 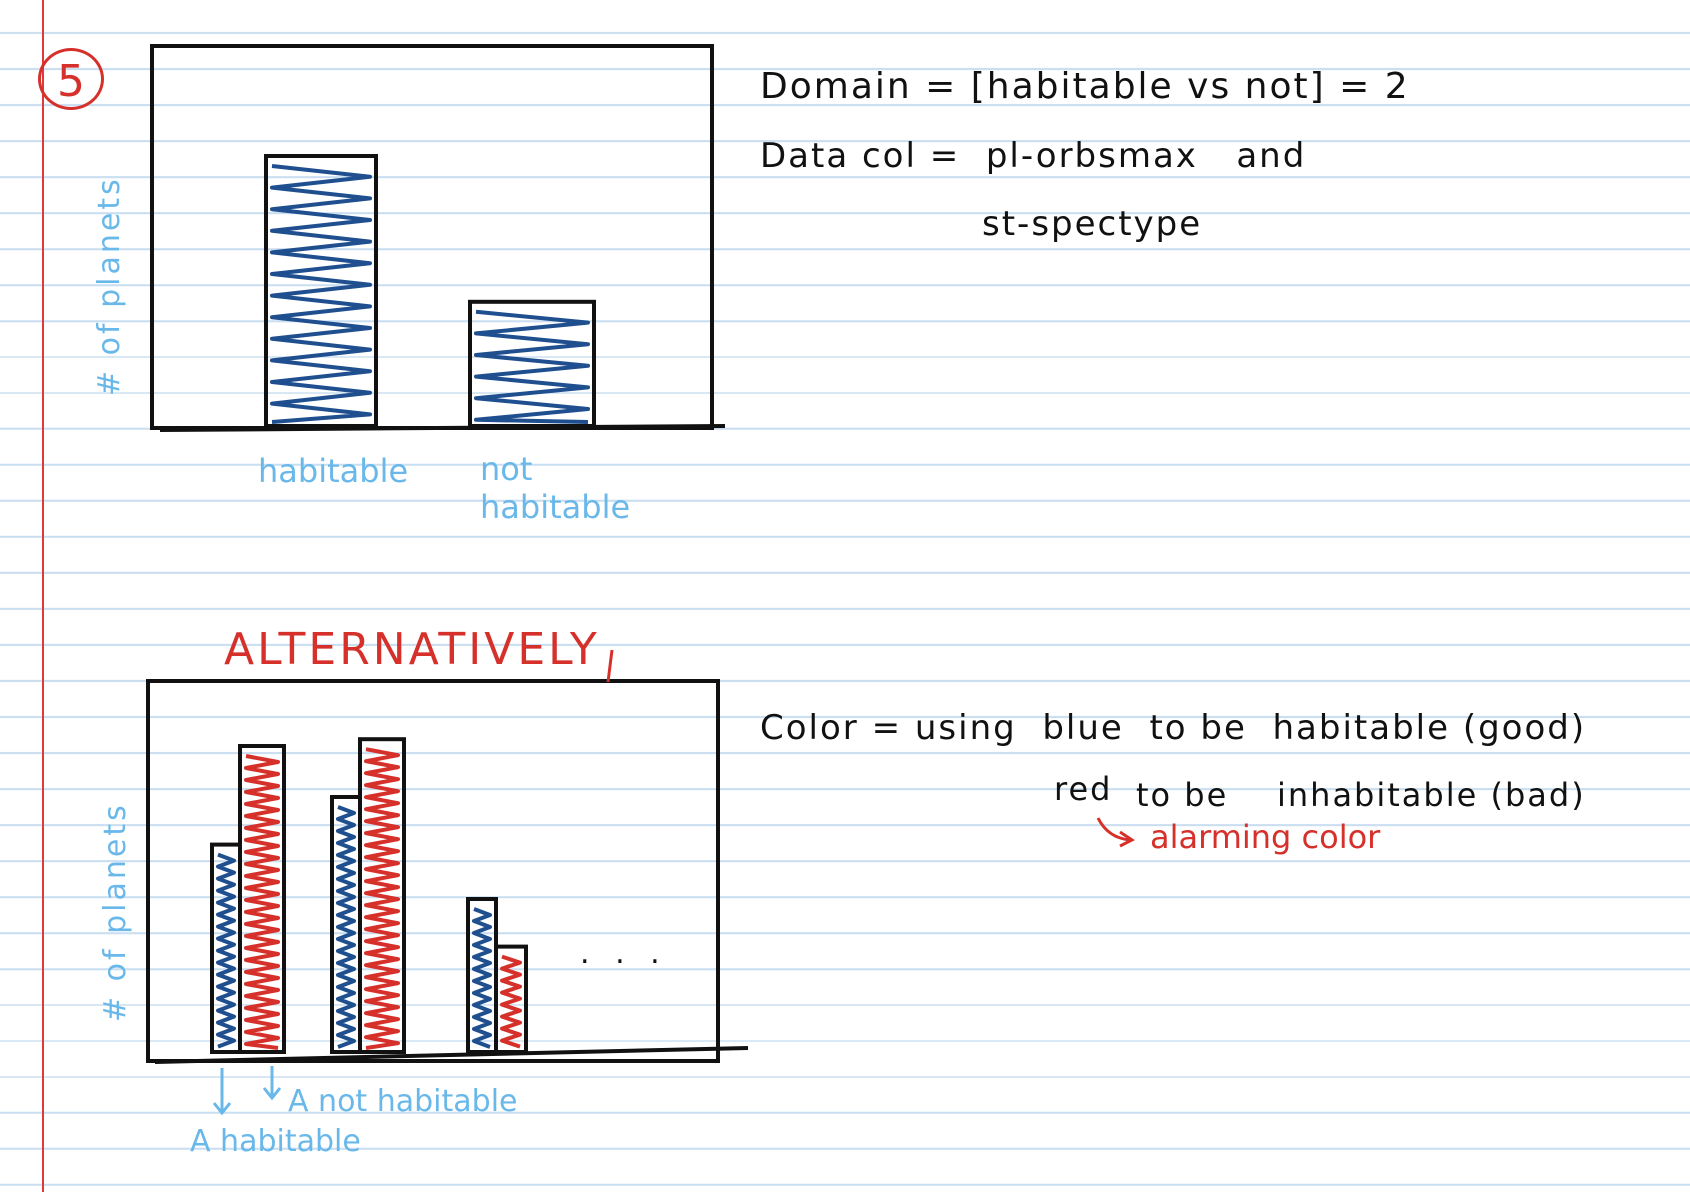 What do you see at coordinates (624, 953) in the screenshot?
I see `more-groups-ellipsis: . . .` at bounding box center [624, 953].